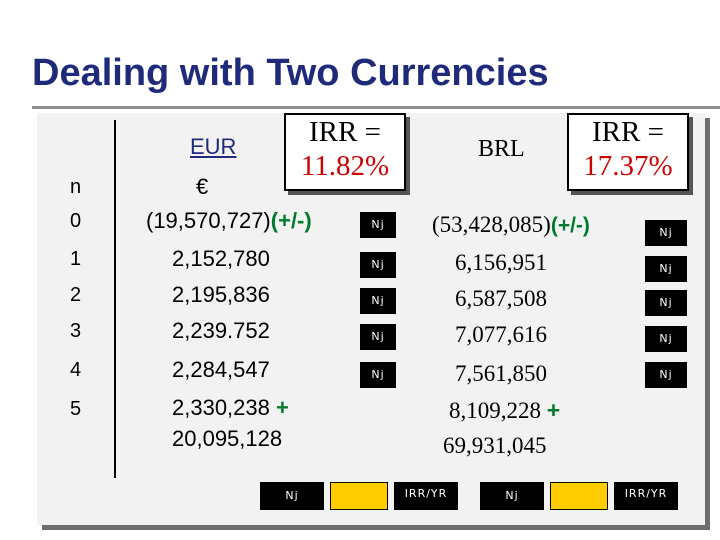 The width and height of the screenshot is (720, 540). I want to click on euro-symbol: €, so click(202, 186).